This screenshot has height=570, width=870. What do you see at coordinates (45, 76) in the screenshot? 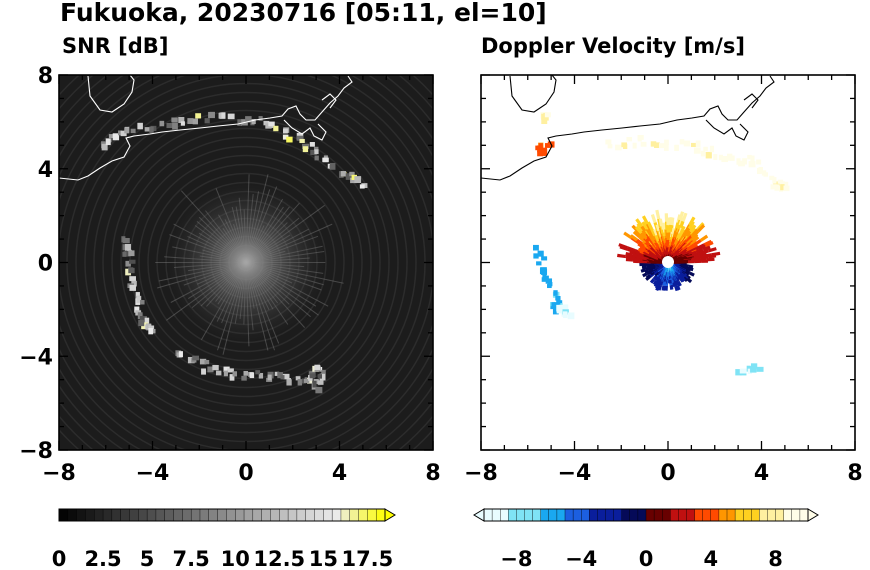
I see `snr-y-tick-label: 8` at bounding box center [45, 76].